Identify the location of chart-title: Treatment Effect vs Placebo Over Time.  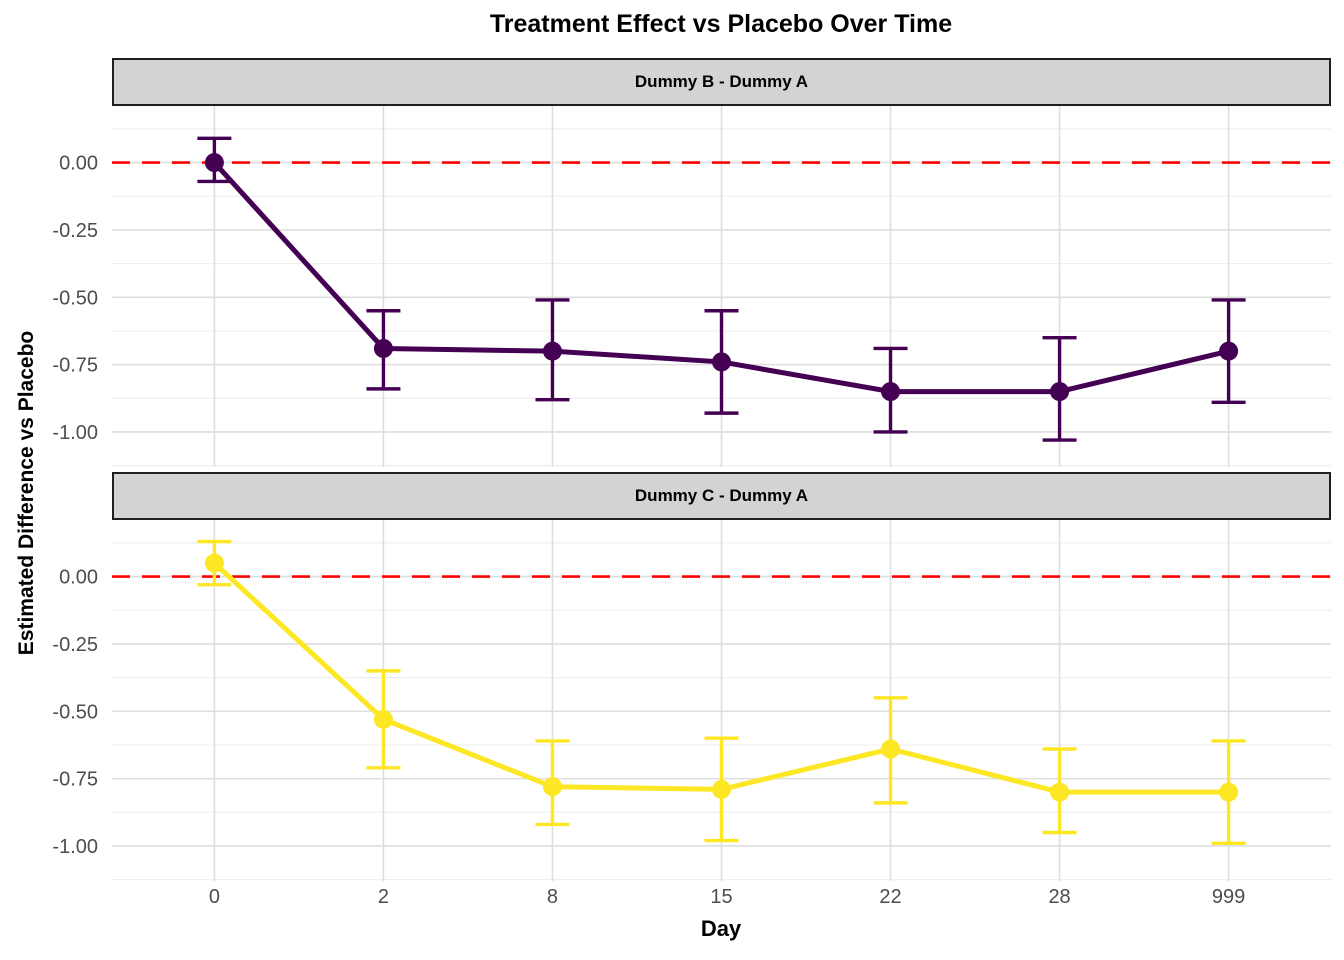
(721, 24).